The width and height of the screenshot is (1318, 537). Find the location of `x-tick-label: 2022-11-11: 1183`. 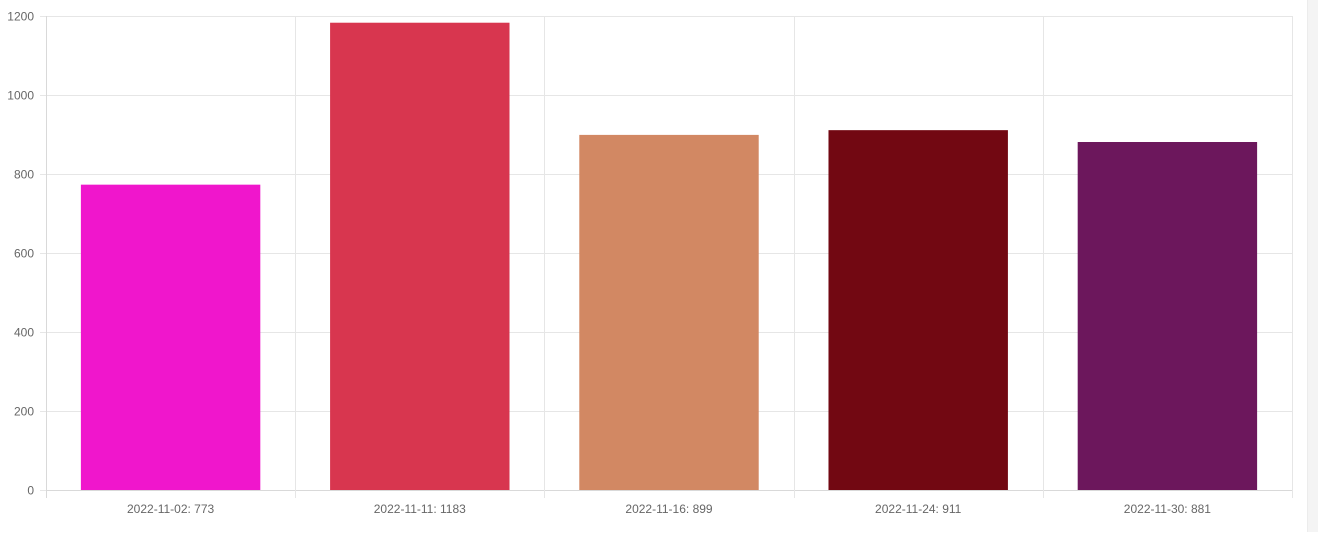

x-tick-label: 2022-11-11: 1183 is located at coordinates (420, 509).